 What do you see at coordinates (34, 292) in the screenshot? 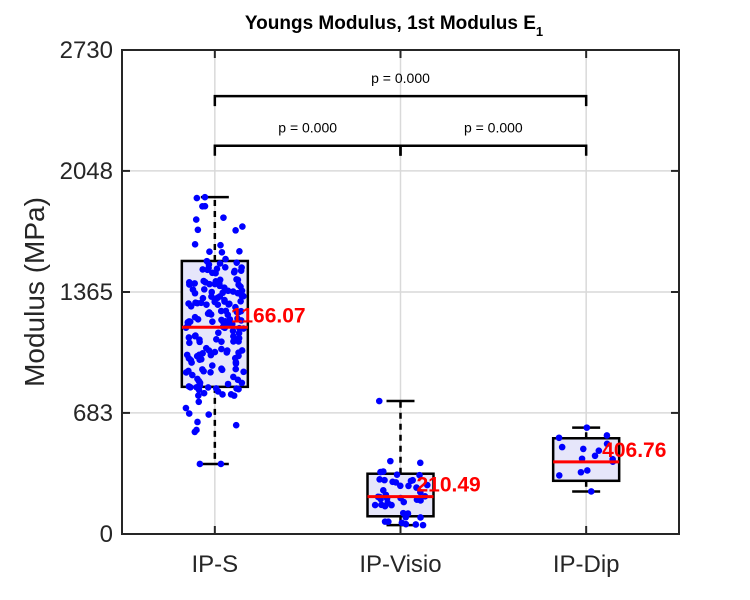
I see `y-axis-label: Modulus (MPa)` at bounding box center [34, 292].